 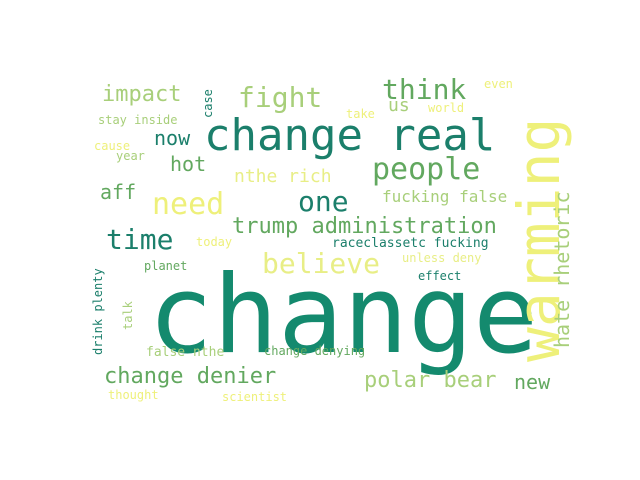 What do you see at coordinates (214, 242) in the screenshot?
I see `cloud-word-today: today` at bounding box center [214, 242].